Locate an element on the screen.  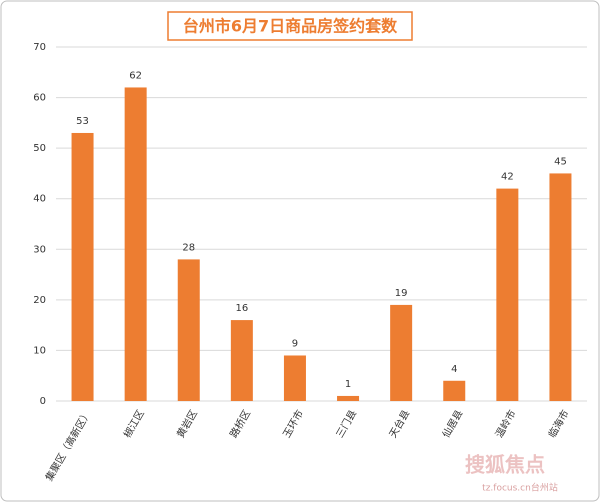
y-tick-label: 0 is located at coordinates (43, 401).